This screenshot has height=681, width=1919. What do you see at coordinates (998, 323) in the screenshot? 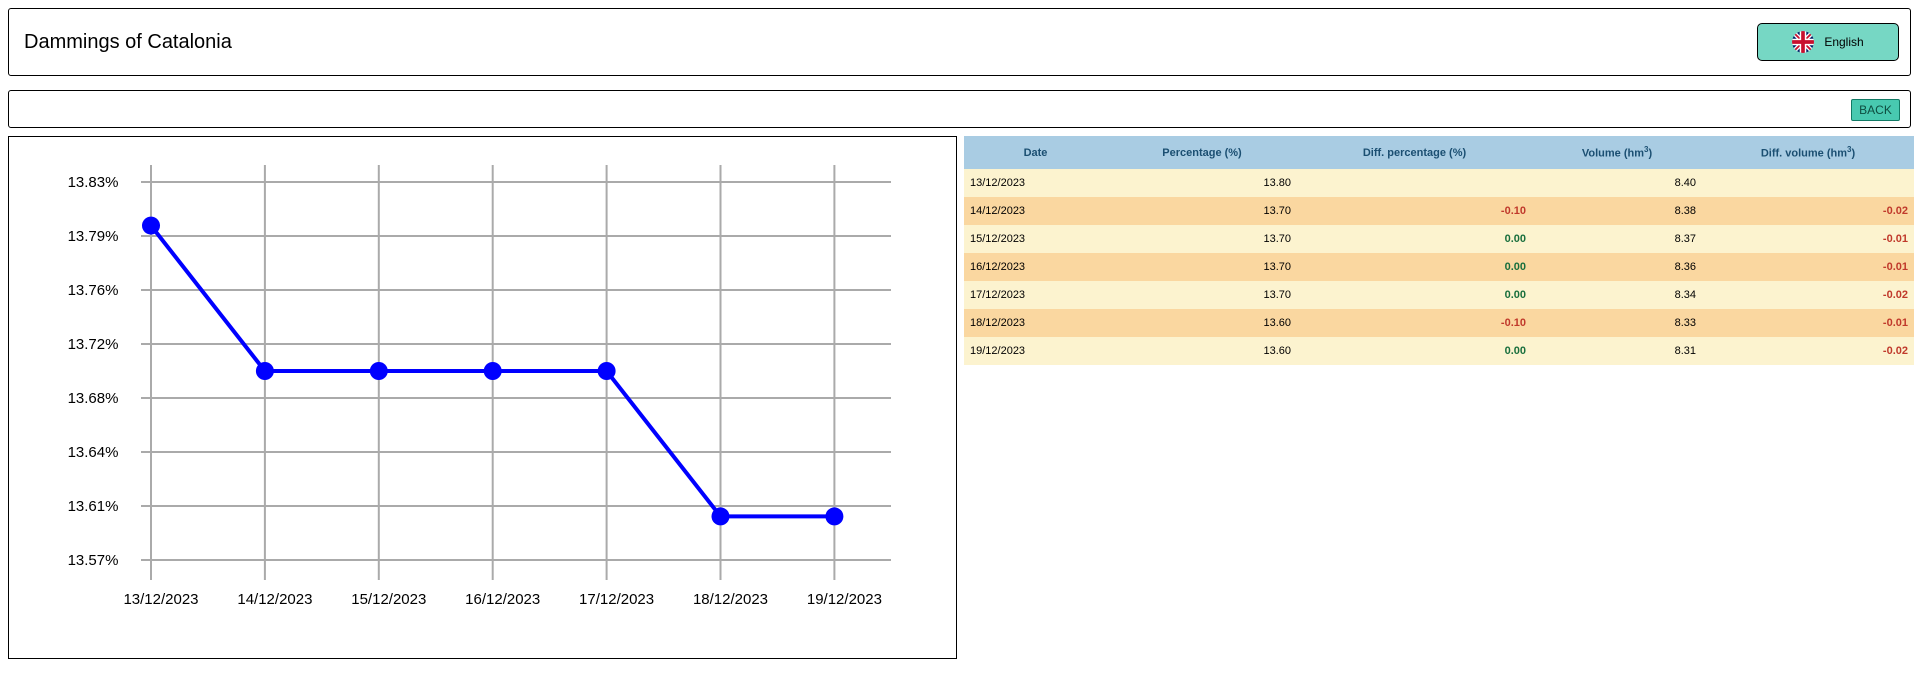
I see `cell-date: 18/12/2023` at bounding box center [998, 323].